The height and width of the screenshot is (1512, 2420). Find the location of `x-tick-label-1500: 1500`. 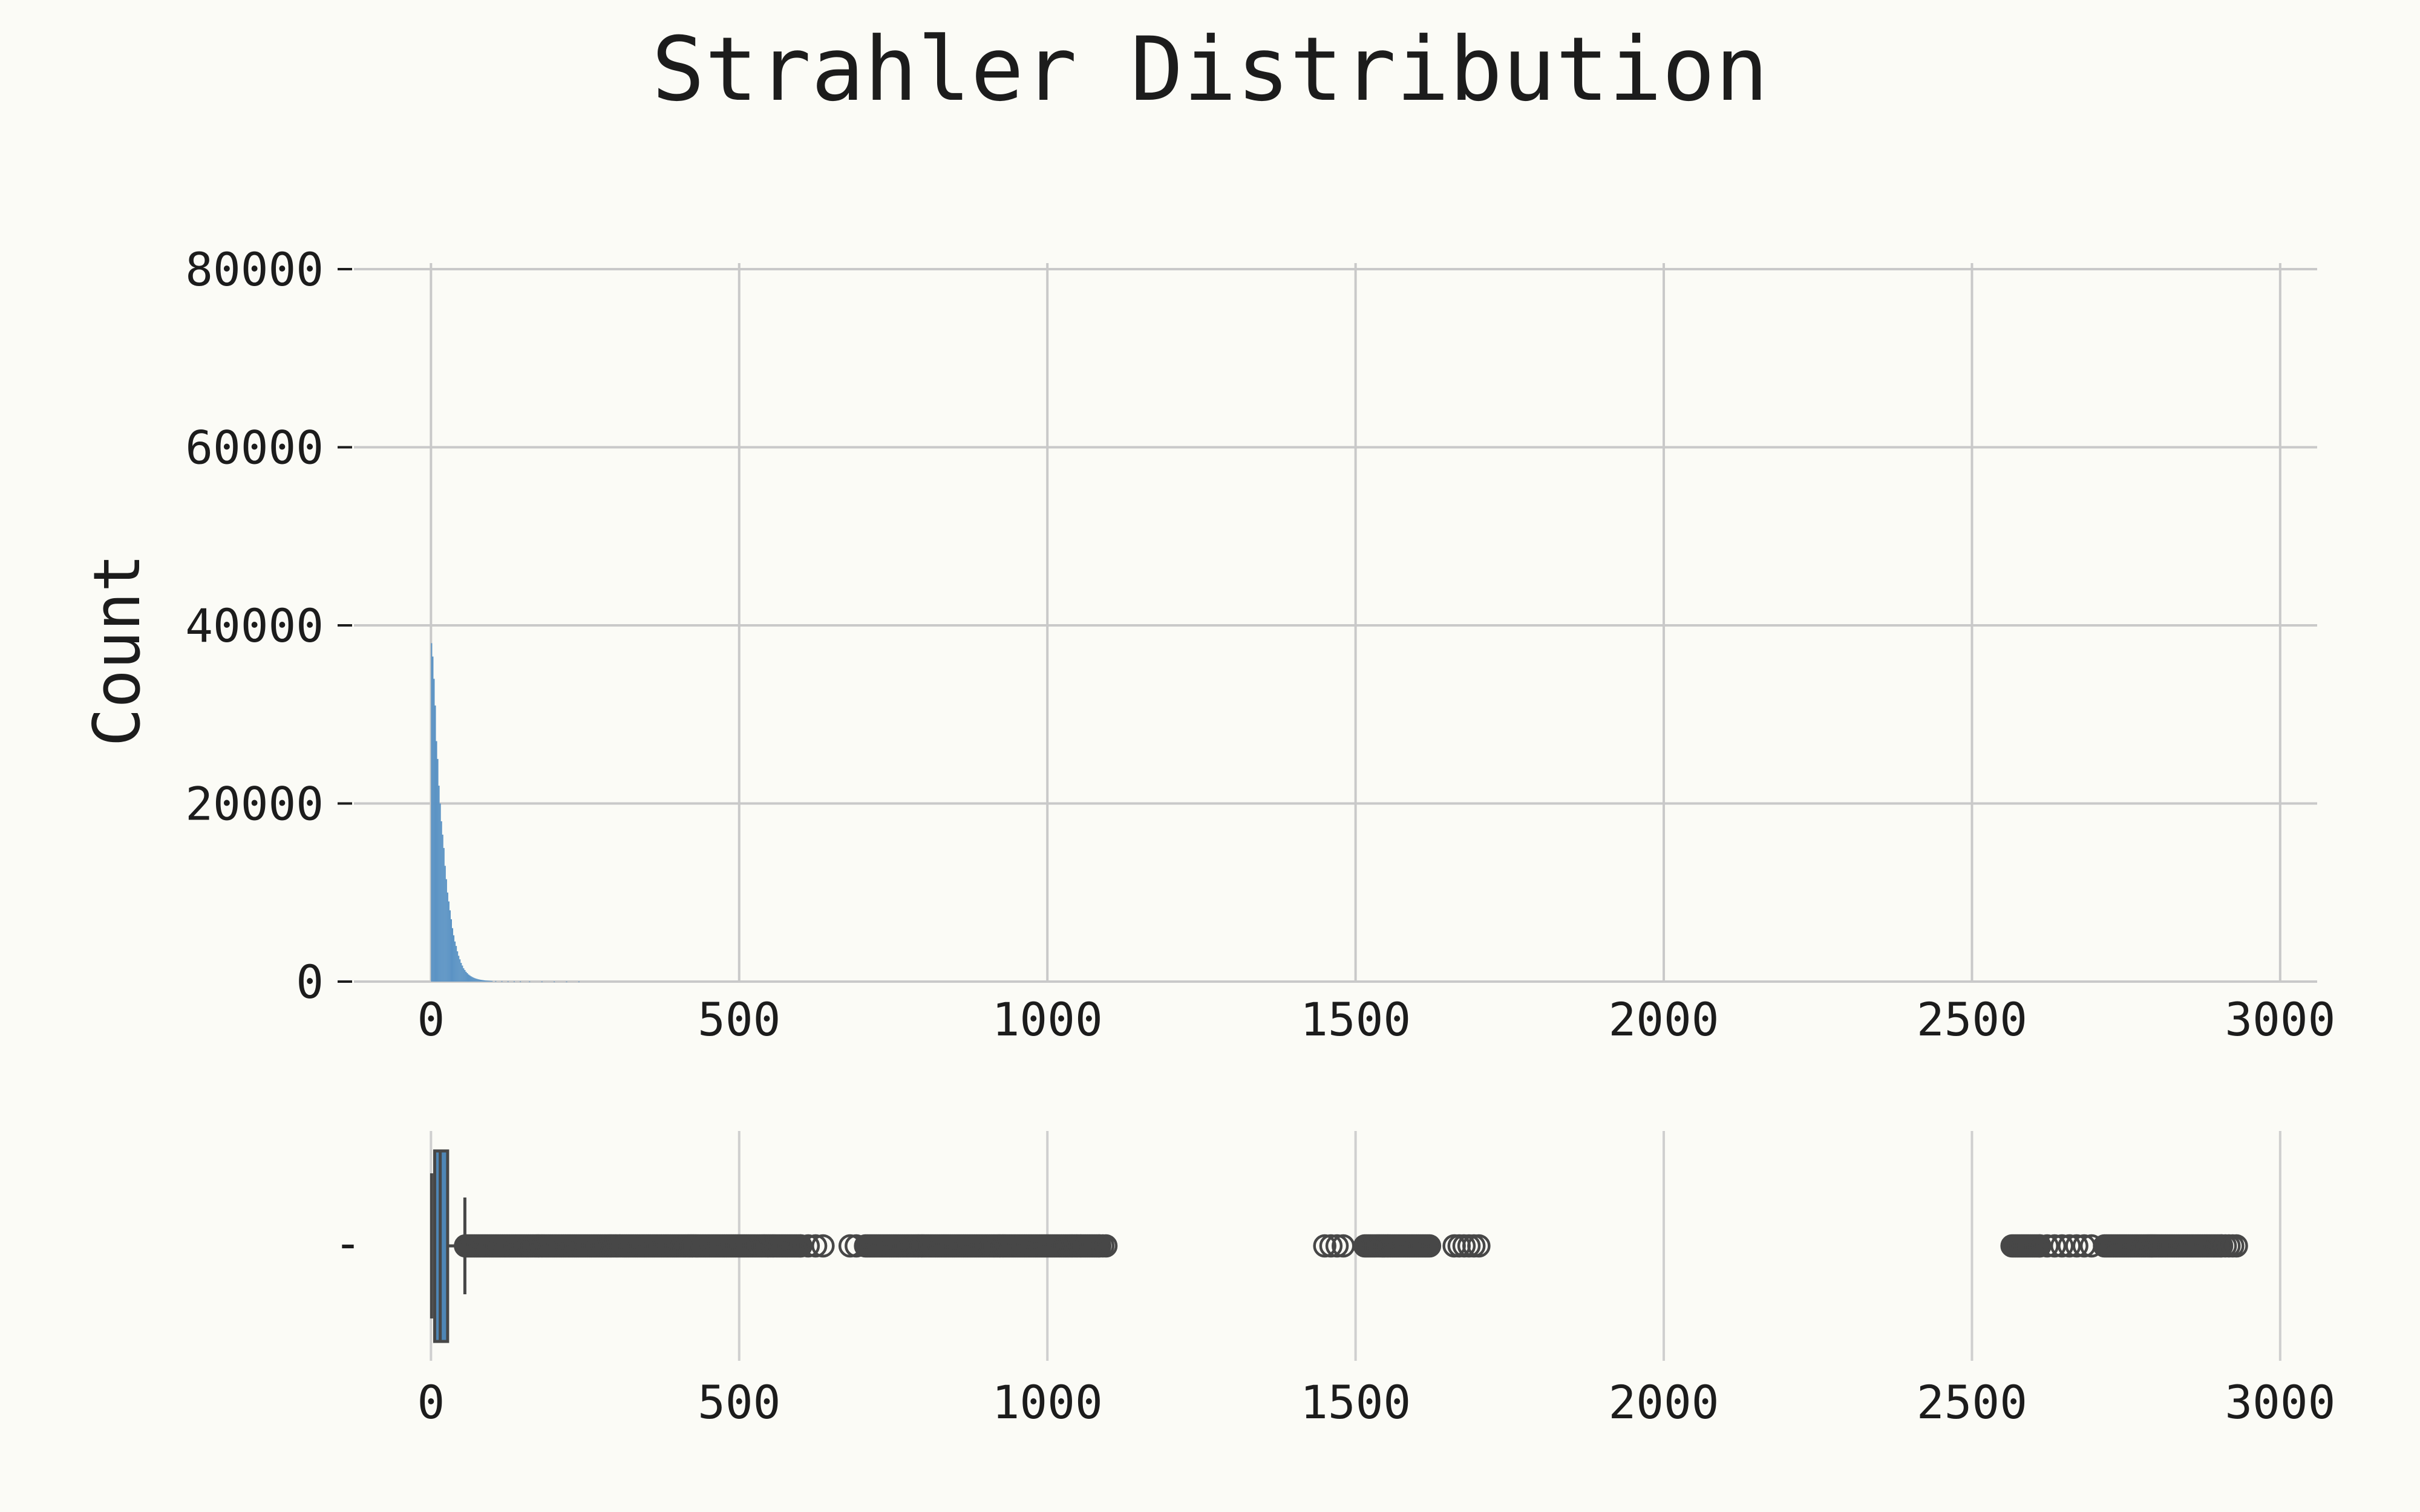

x-tick-label-1500: 1500 is located at coordinates (1355, 1019).